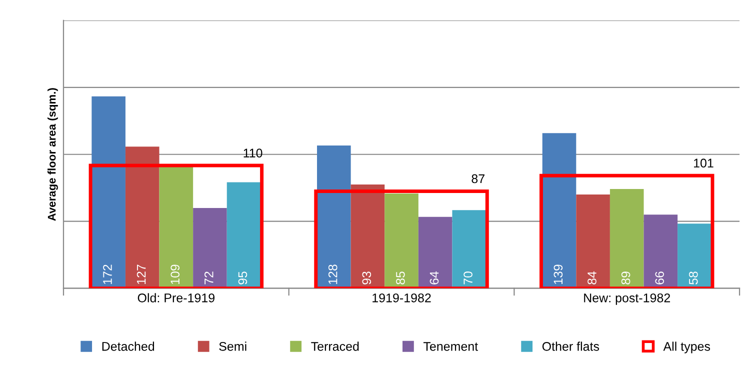 The height and width of the screenshot is (372, 747). Describe the element at coordinates (232, 346) in the screenshot. I see `legend-label: Semi` at that location.